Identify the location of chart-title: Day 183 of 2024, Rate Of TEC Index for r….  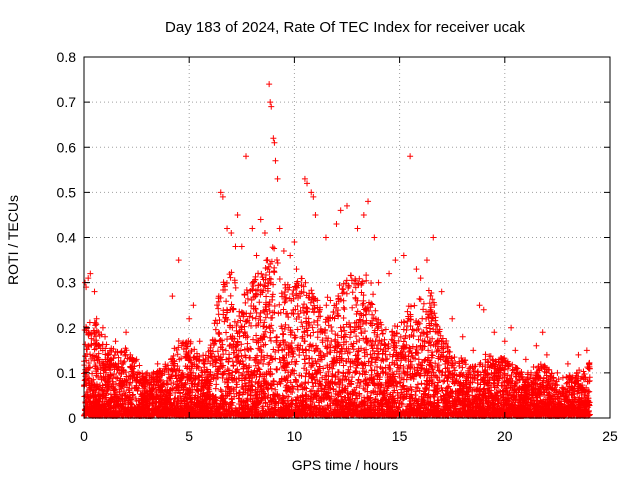
(345, 27).